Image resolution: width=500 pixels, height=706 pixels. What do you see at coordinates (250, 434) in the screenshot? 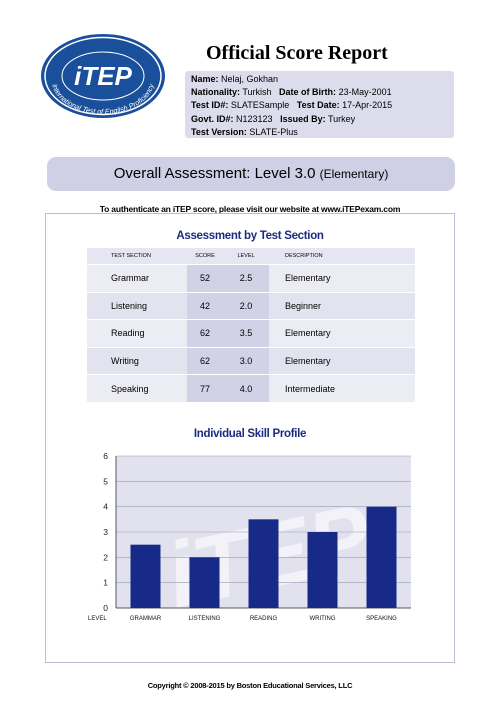
I see `chart-title: Individual Skill Profile` at bounding box center [250, 434].